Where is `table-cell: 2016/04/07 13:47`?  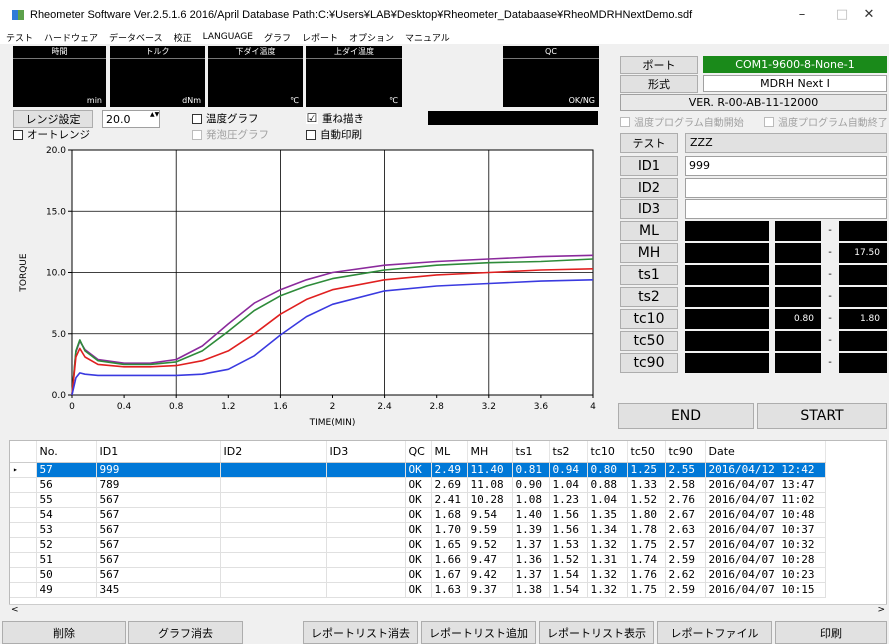
table-cell: 2016/04/07 13:47 is located at coordinates (765, 485).